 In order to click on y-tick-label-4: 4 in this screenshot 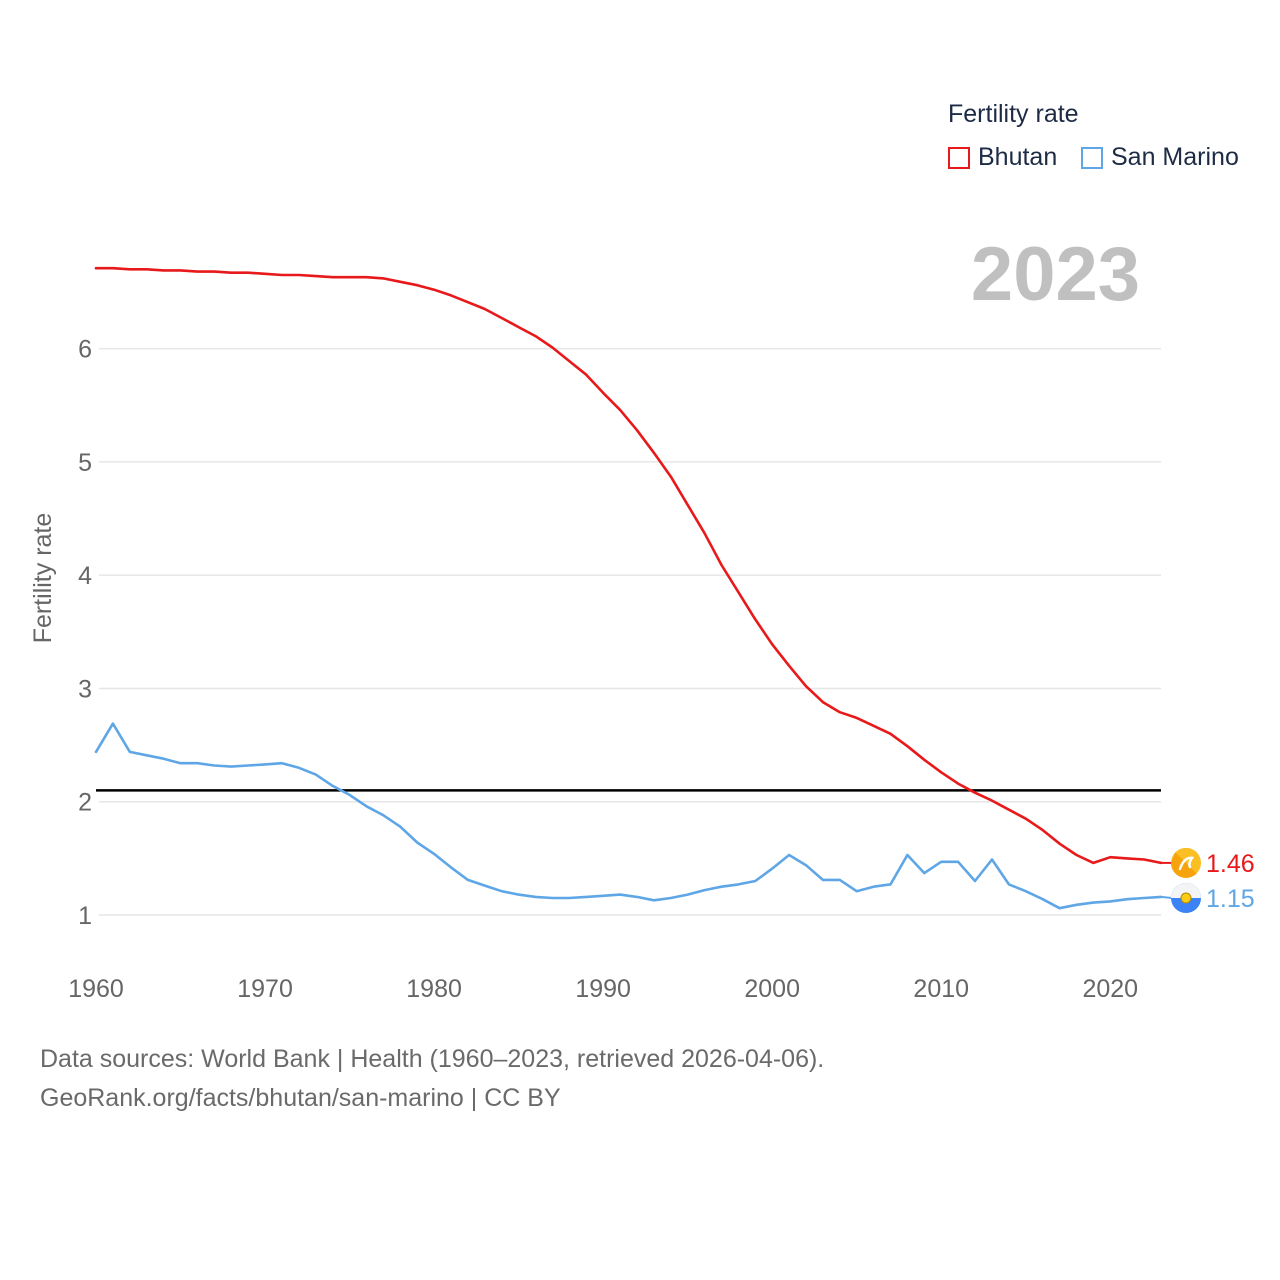, I will do `click(85, 576)`.